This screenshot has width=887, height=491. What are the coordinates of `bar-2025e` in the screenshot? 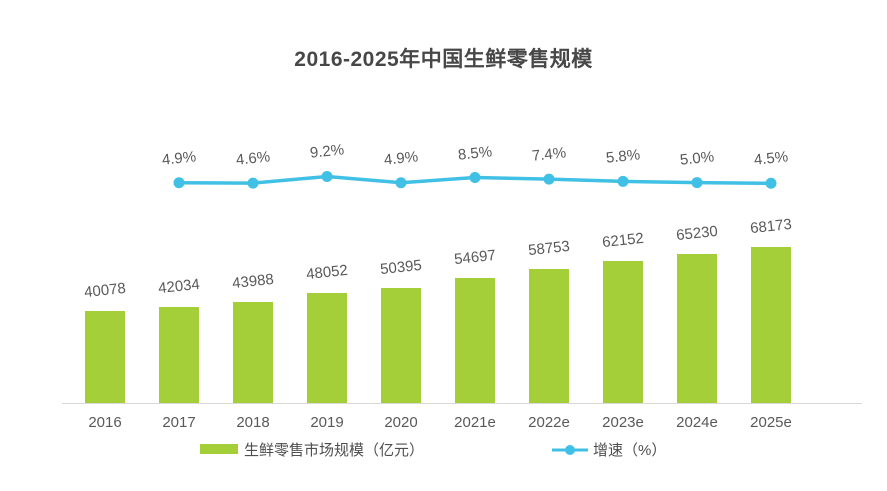 It's located at (771, 325).